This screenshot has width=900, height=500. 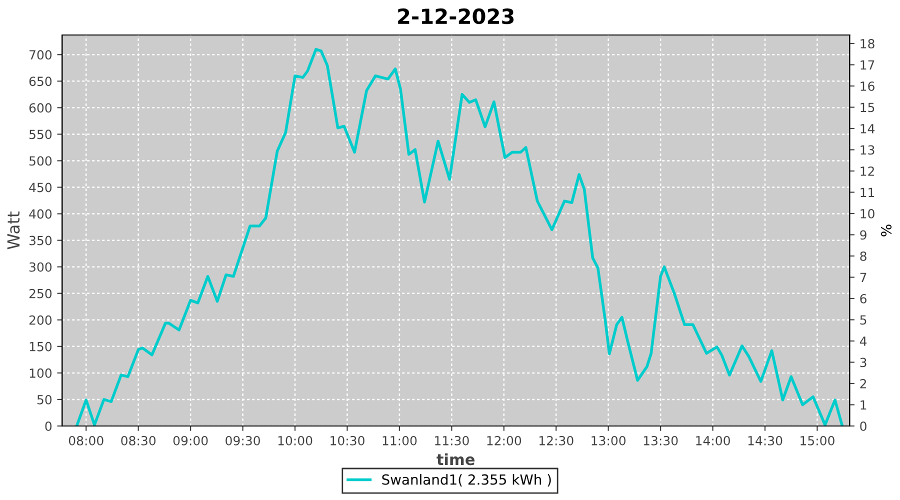 What do you see at coordinates (863, 426) in the screenshot?
I see `y2-tick-label: 0` at bounding box center [863, 426].